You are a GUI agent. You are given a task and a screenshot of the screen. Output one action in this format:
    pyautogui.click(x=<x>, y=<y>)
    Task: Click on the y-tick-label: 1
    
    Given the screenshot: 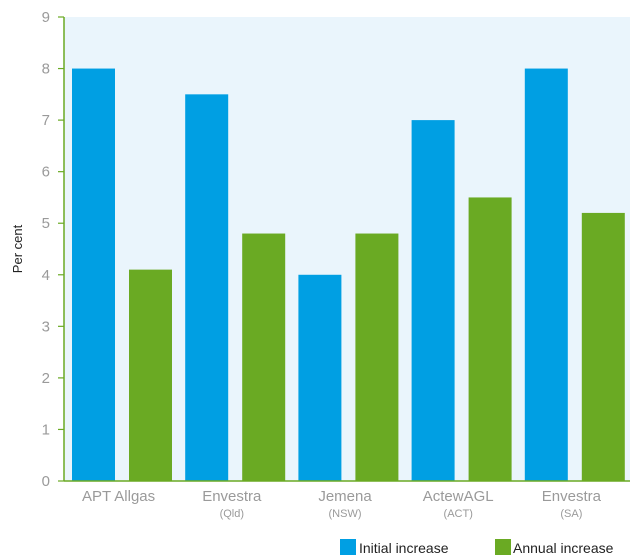 What is the action you would take?
    pyautogui.click(x=46, y=429)
    